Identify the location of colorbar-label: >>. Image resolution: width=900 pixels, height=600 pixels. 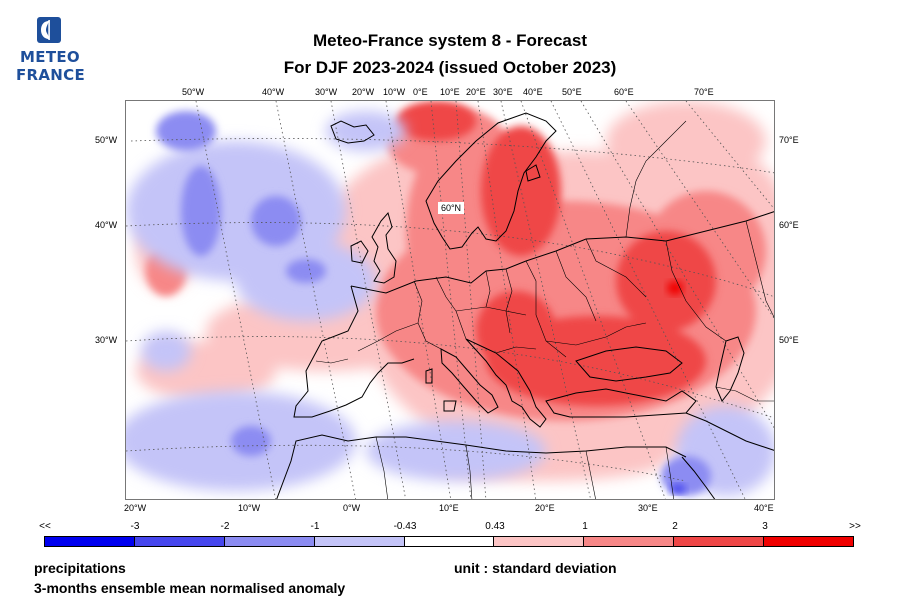
(855, 526).